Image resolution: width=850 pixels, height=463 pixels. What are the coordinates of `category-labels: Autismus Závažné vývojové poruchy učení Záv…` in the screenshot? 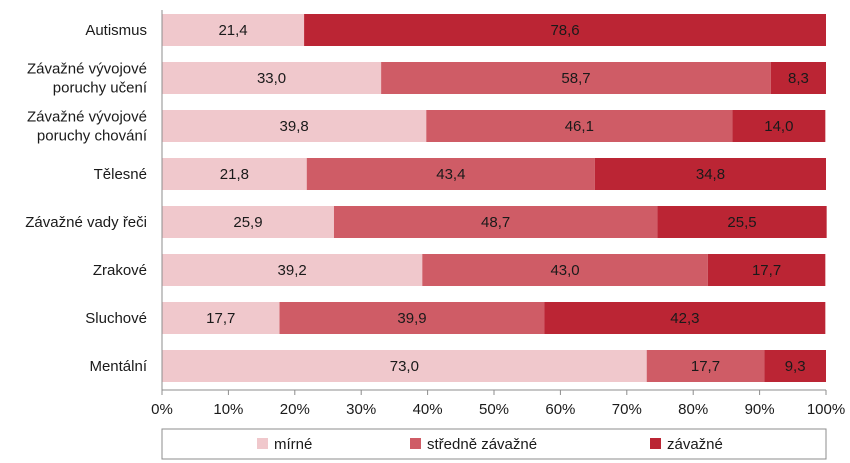 It's located at (86, 198).